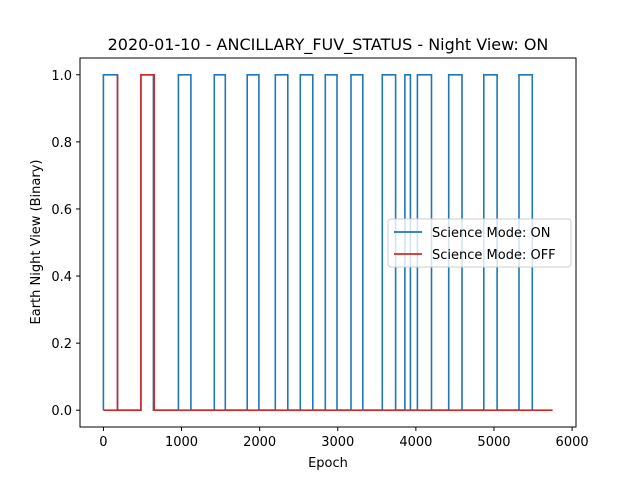  What do you see at coordinates (61, 344) in the screenshot?
I see `y-tick-label: 0.2` at bounding box center [61, 344].